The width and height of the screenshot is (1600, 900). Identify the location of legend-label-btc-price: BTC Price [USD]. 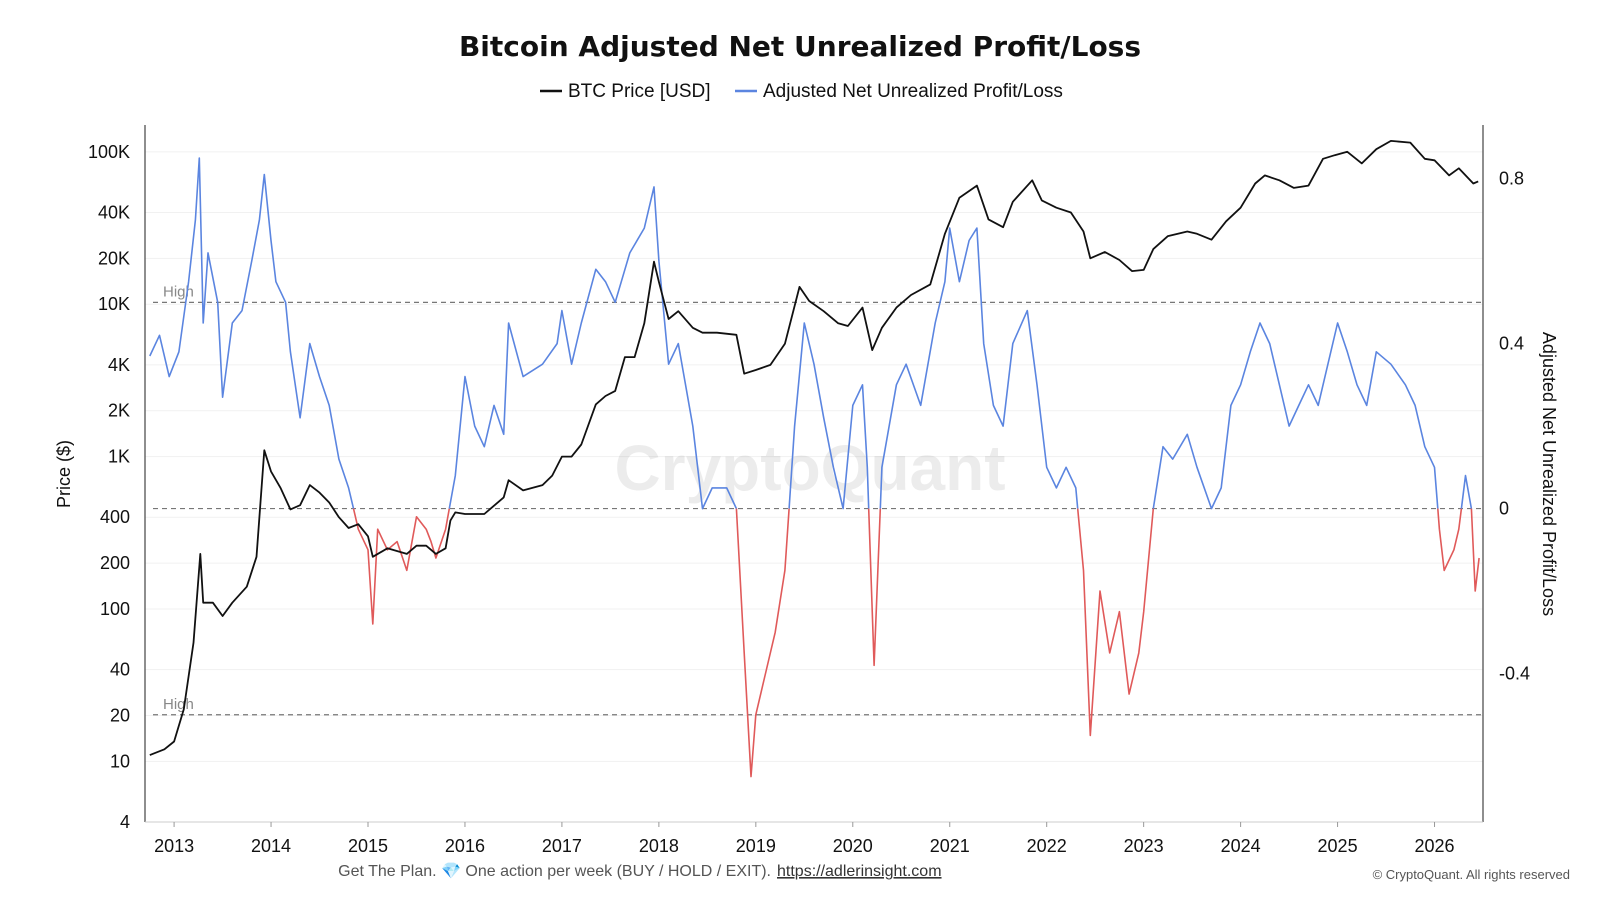
(639, 91).